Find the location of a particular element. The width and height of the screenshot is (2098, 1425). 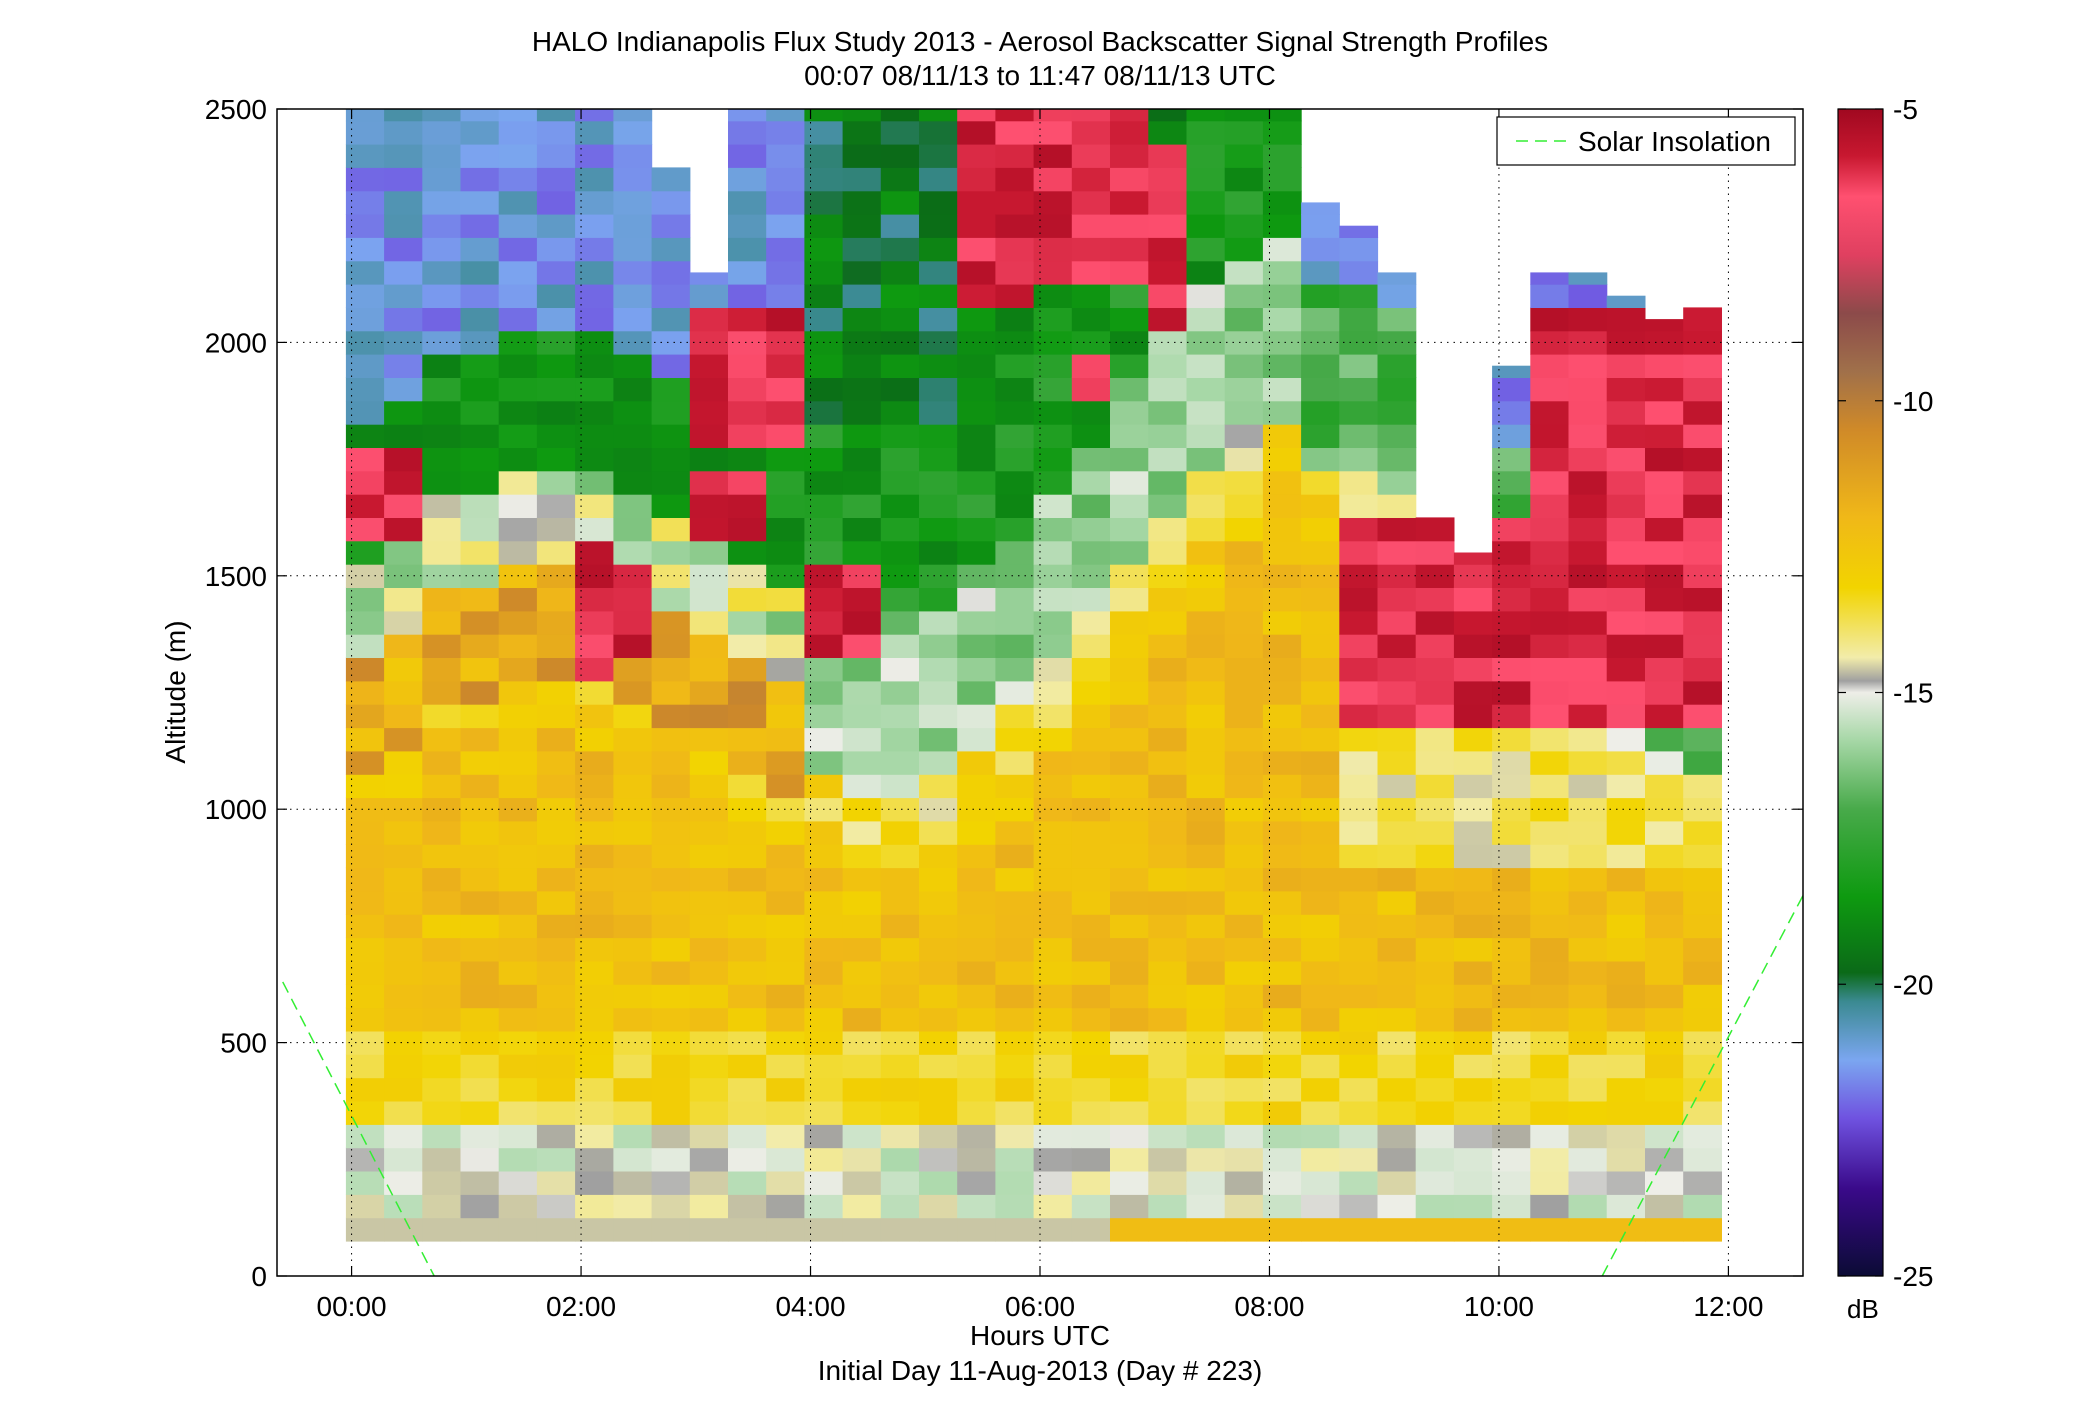

colorbar: -5-10-15-20-25 is located at coordinates (1885, 693).